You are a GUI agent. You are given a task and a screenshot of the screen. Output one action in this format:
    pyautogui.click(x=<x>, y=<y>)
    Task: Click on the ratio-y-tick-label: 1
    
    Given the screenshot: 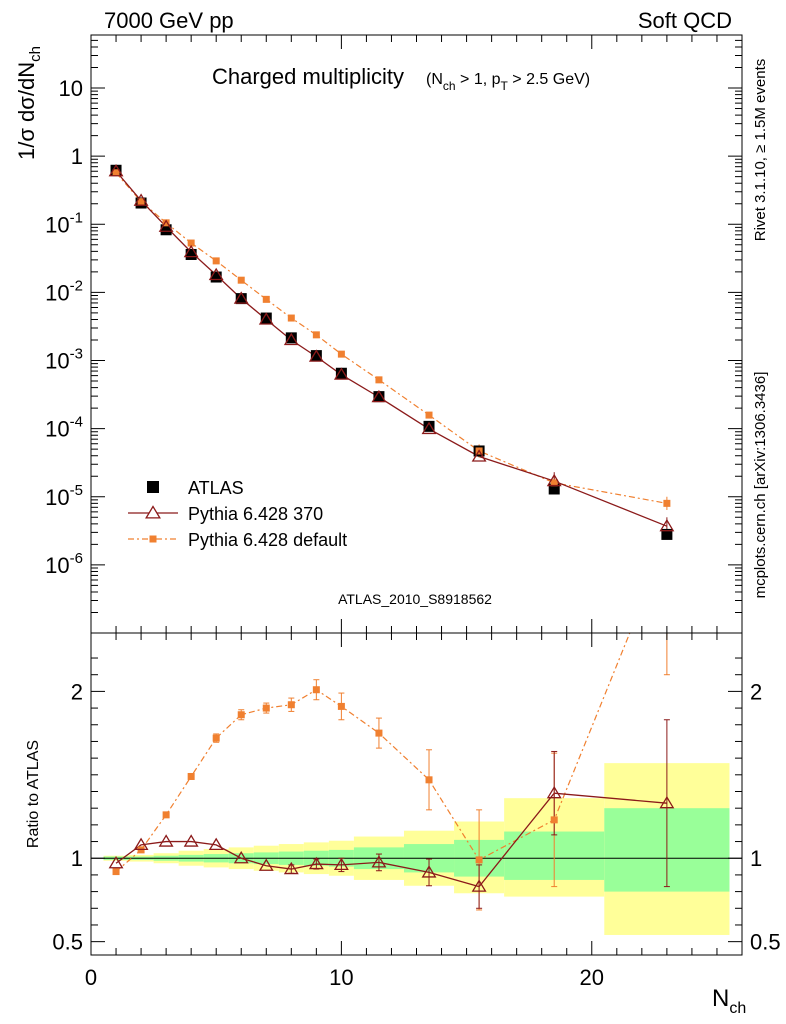 What is the action you would take?
    pyautogui.click(x=77, y=858)
    